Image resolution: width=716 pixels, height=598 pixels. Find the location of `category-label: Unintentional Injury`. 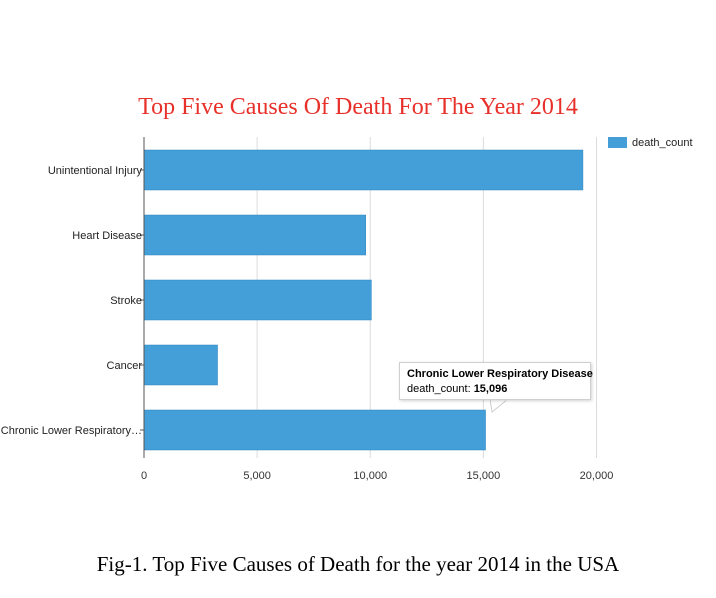

category-label: Unintentional Injury is located at coordinates (95, 171).